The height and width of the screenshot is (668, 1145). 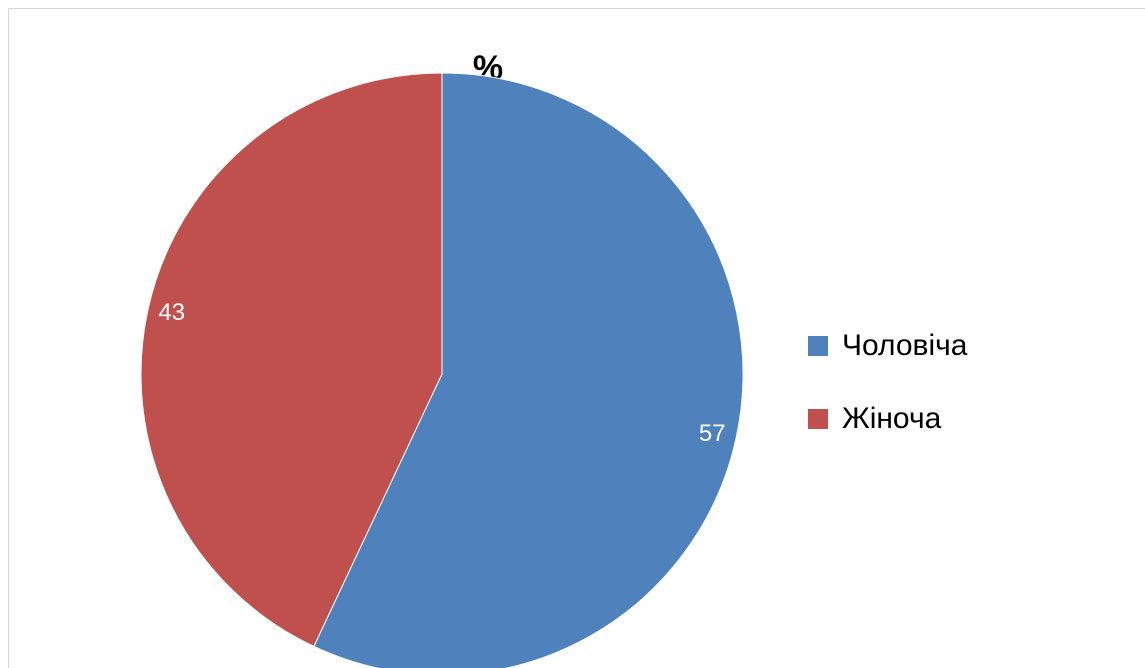 What do you see at coordinates (712, 433) in the screenshot?
I see `data-label: 57` at bounding box center [712, 433].